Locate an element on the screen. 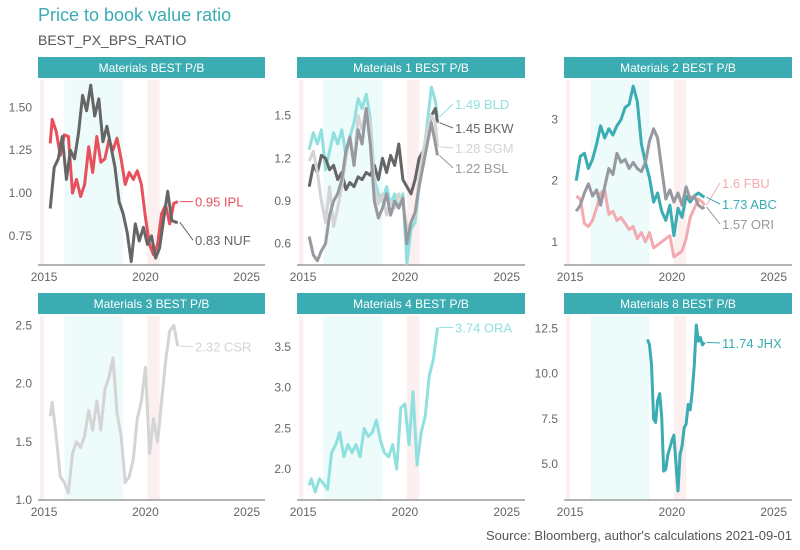 The height and width of the screenshot is (550, 800). series-end-label: 1.28 SGM is located at coordinates (484, 148).